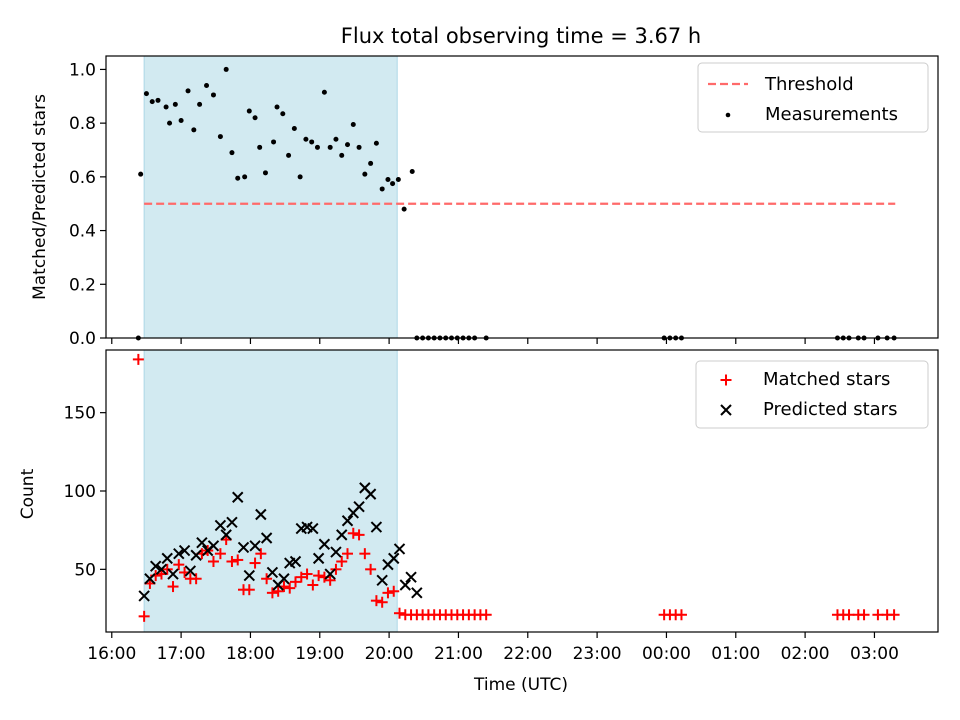 The width and height of the screenshot is (960, 720). I want to click on measurements-legend-swatch, so click(728, 115).